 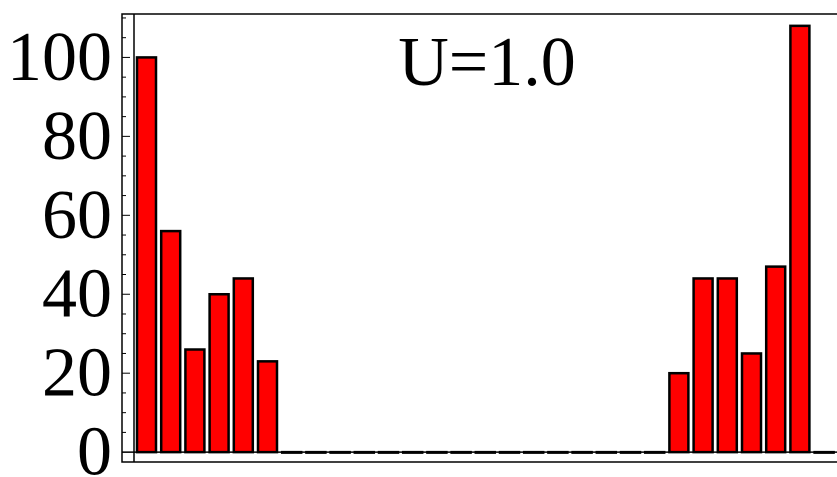 What do you see at coordinates (126, 235) in the screenshot?
I see `y-axis-ticks` at bounding box center [126, 235].